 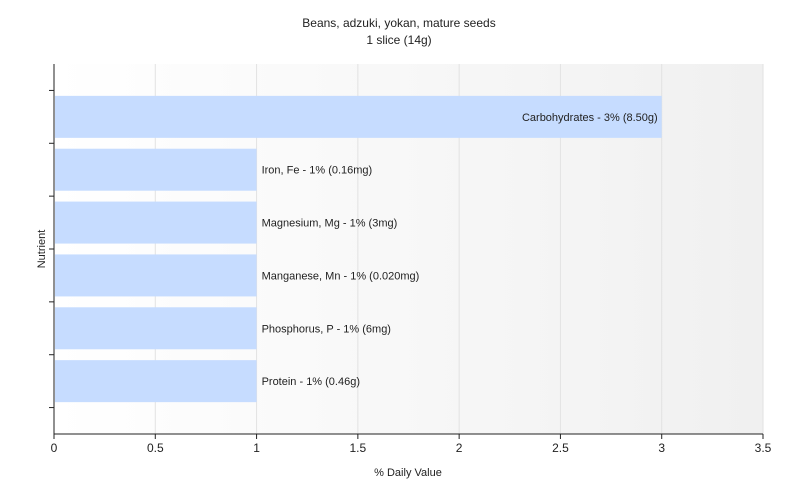 What do you see at coordinates (155, 448) in the screenshot?
I see `x-tick-label: 0.5` at bounding box center [155, 448].